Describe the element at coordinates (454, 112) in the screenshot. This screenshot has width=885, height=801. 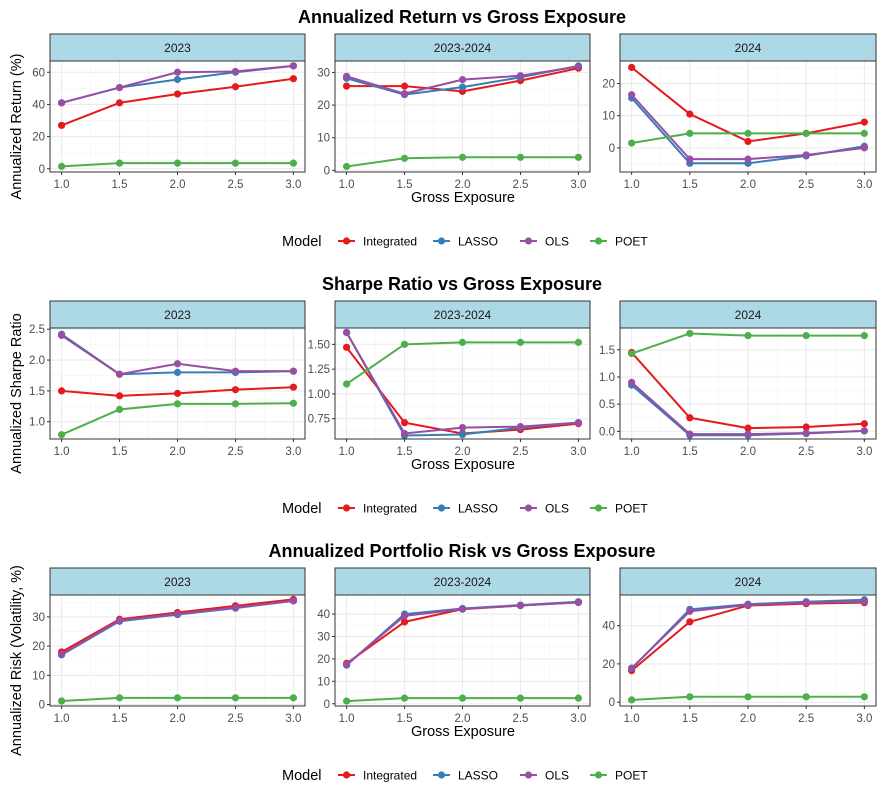
I see `panel-2023-2024: 2023-2024 0 10 20 30 1.0 1.5 2.0 2.5 3.0` at that location.